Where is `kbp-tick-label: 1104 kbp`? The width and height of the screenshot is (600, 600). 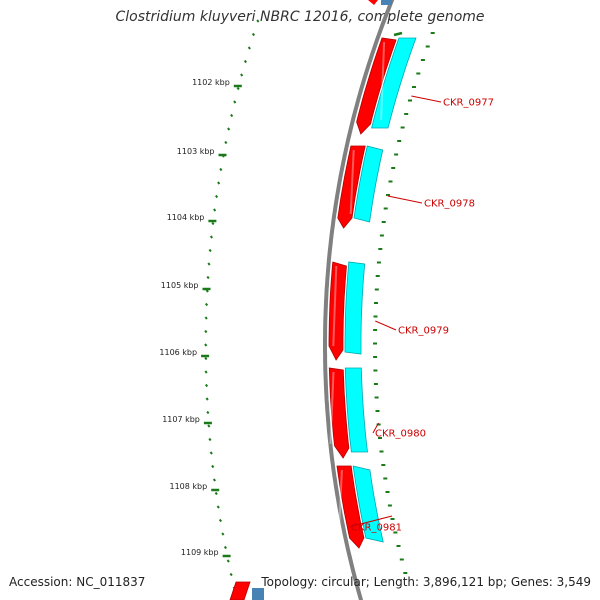
kbp-tick-label: 1104 kbp is located at coordinates (186, 217).